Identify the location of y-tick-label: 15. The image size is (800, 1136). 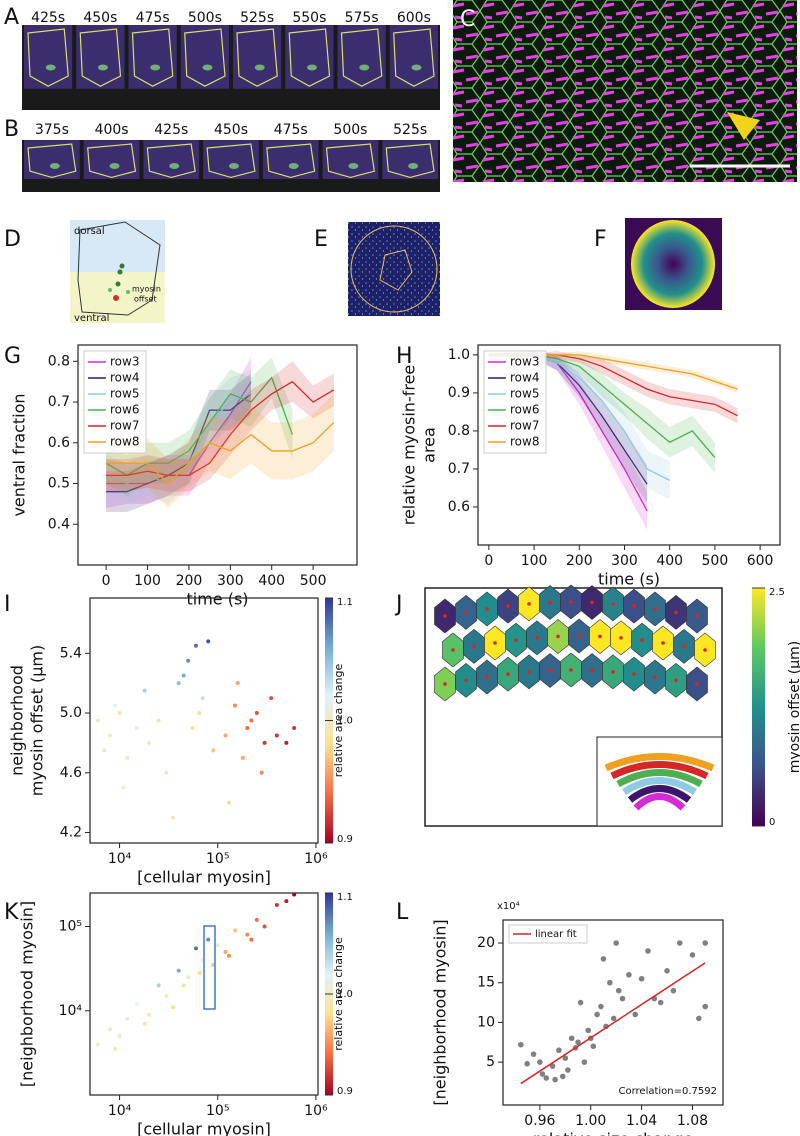
(486, 983).